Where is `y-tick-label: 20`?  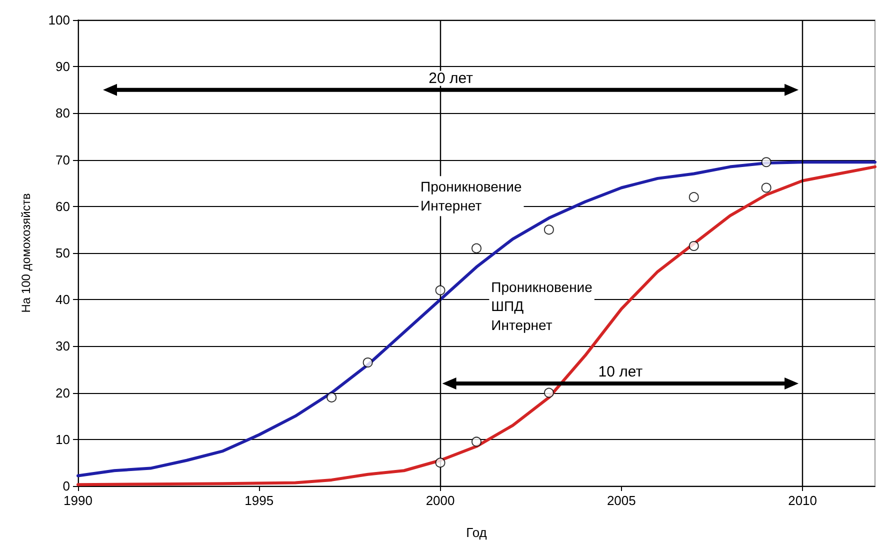 y-tick-label: 20 is located at coordinates (63, 392).